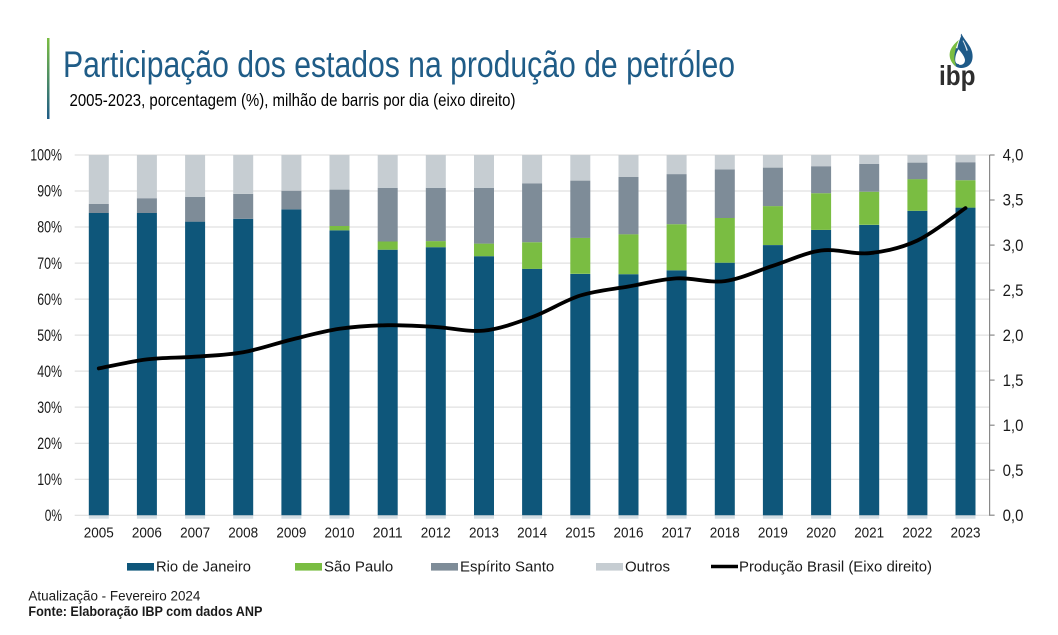 This screenshot has height=635, width=1058. I want to click on svg-text: 3,0, so click(1013, 246).